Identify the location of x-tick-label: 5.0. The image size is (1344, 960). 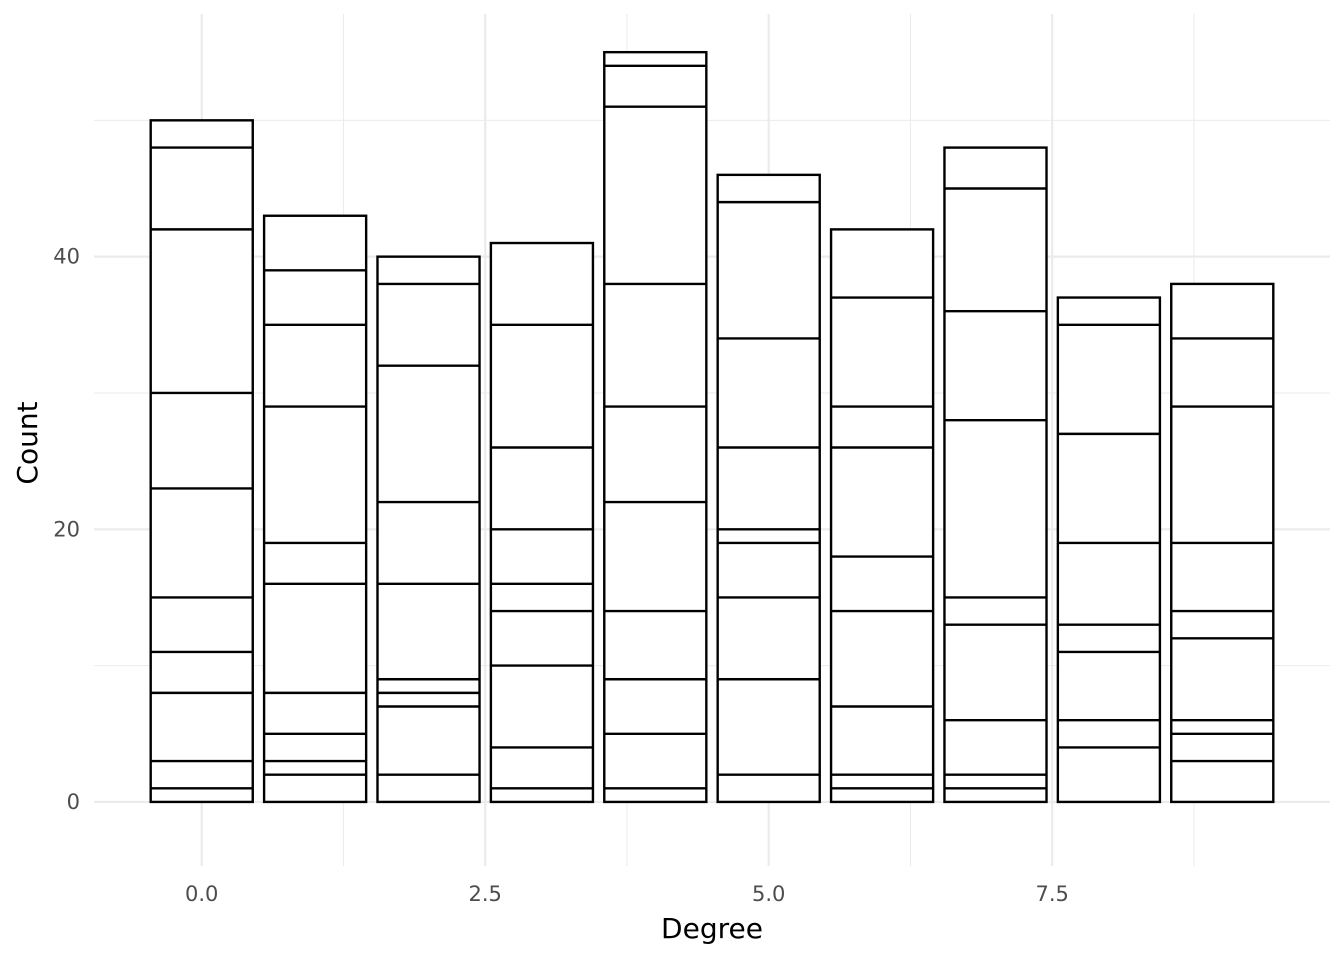
(768, 894).